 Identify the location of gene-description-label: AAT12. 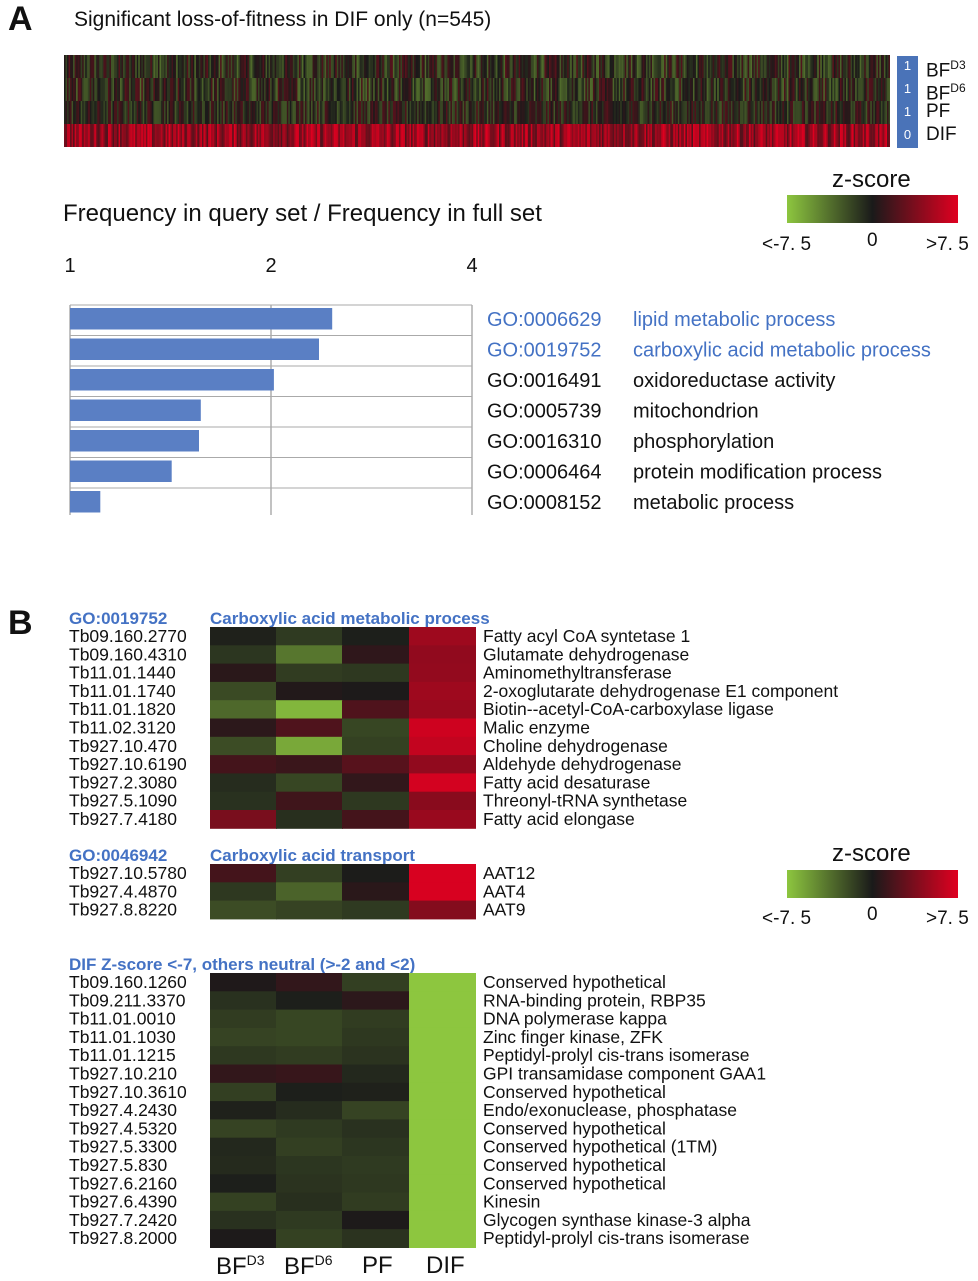
(509, 873).